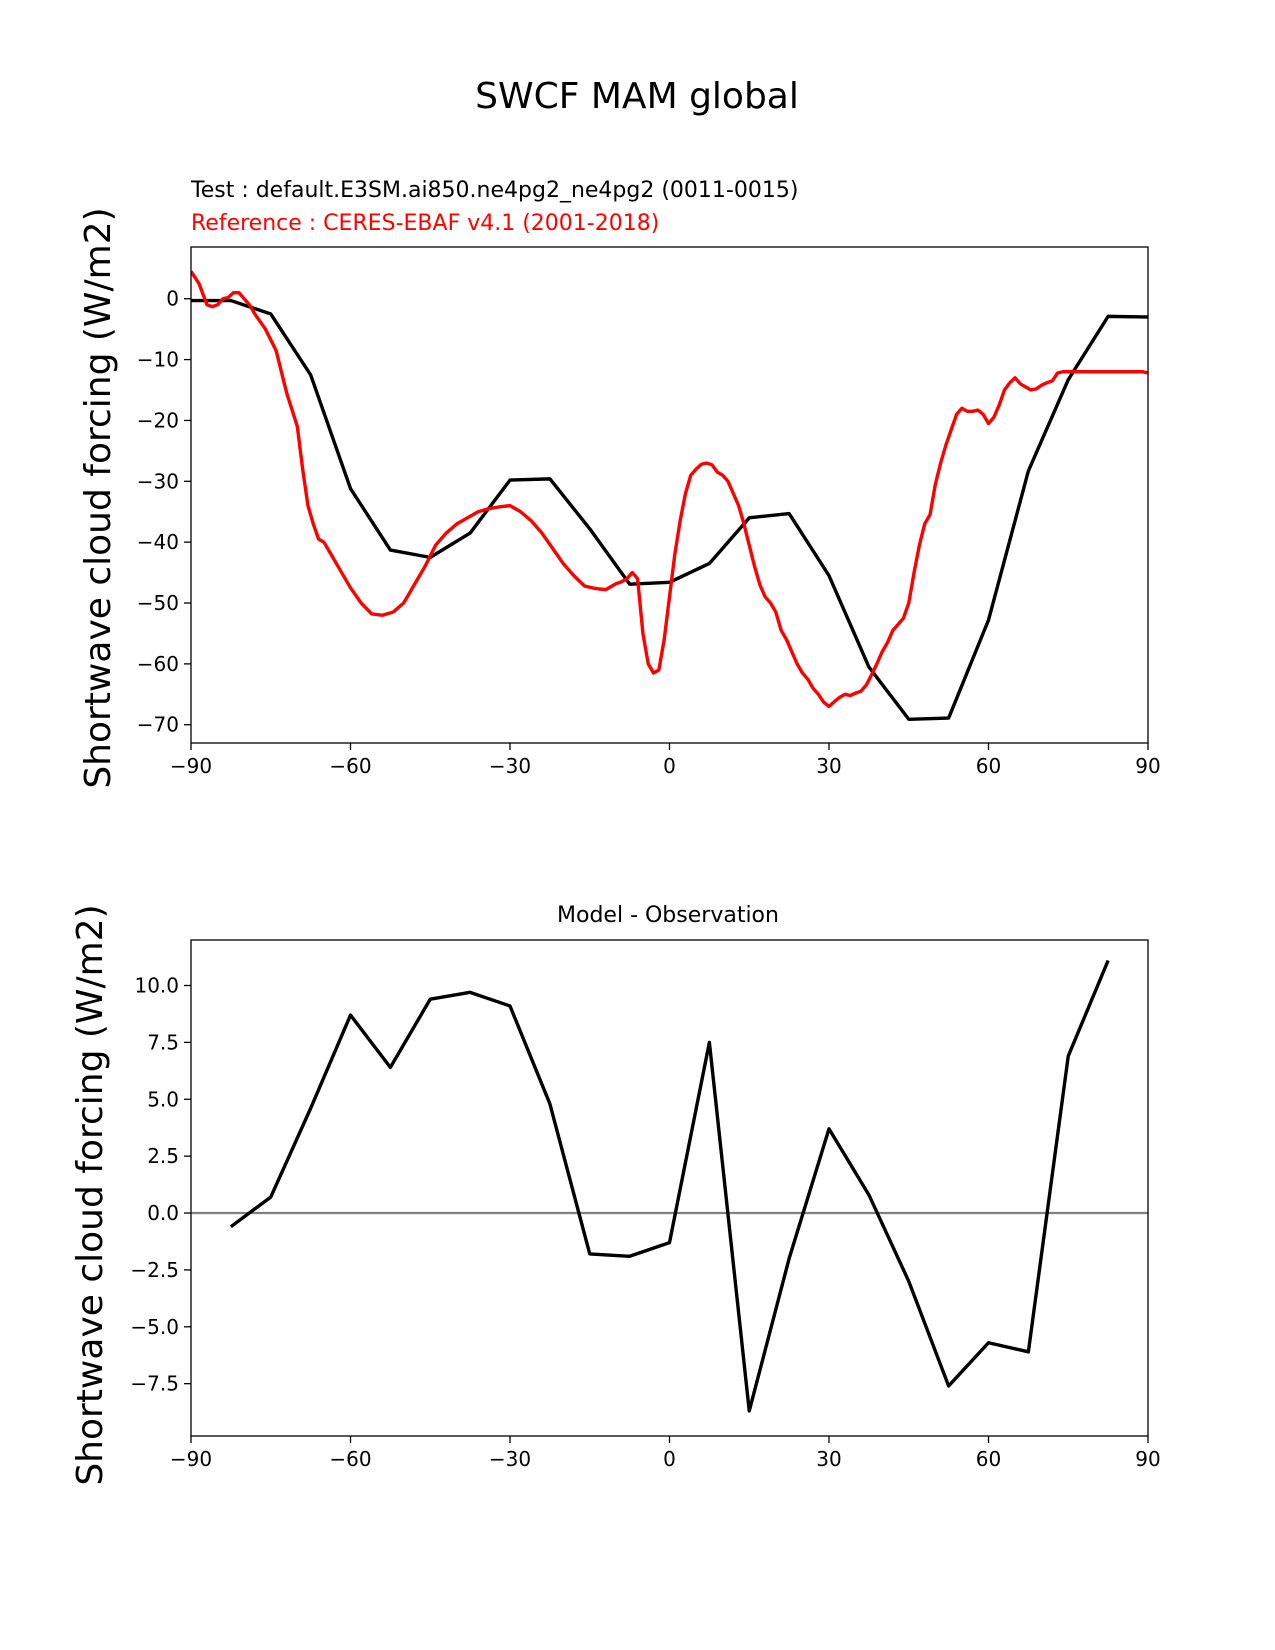  Describe the element at coordinates (163, 1213) in the screenshot. I see `bottom-y-tick-label: 0.0` at that location.